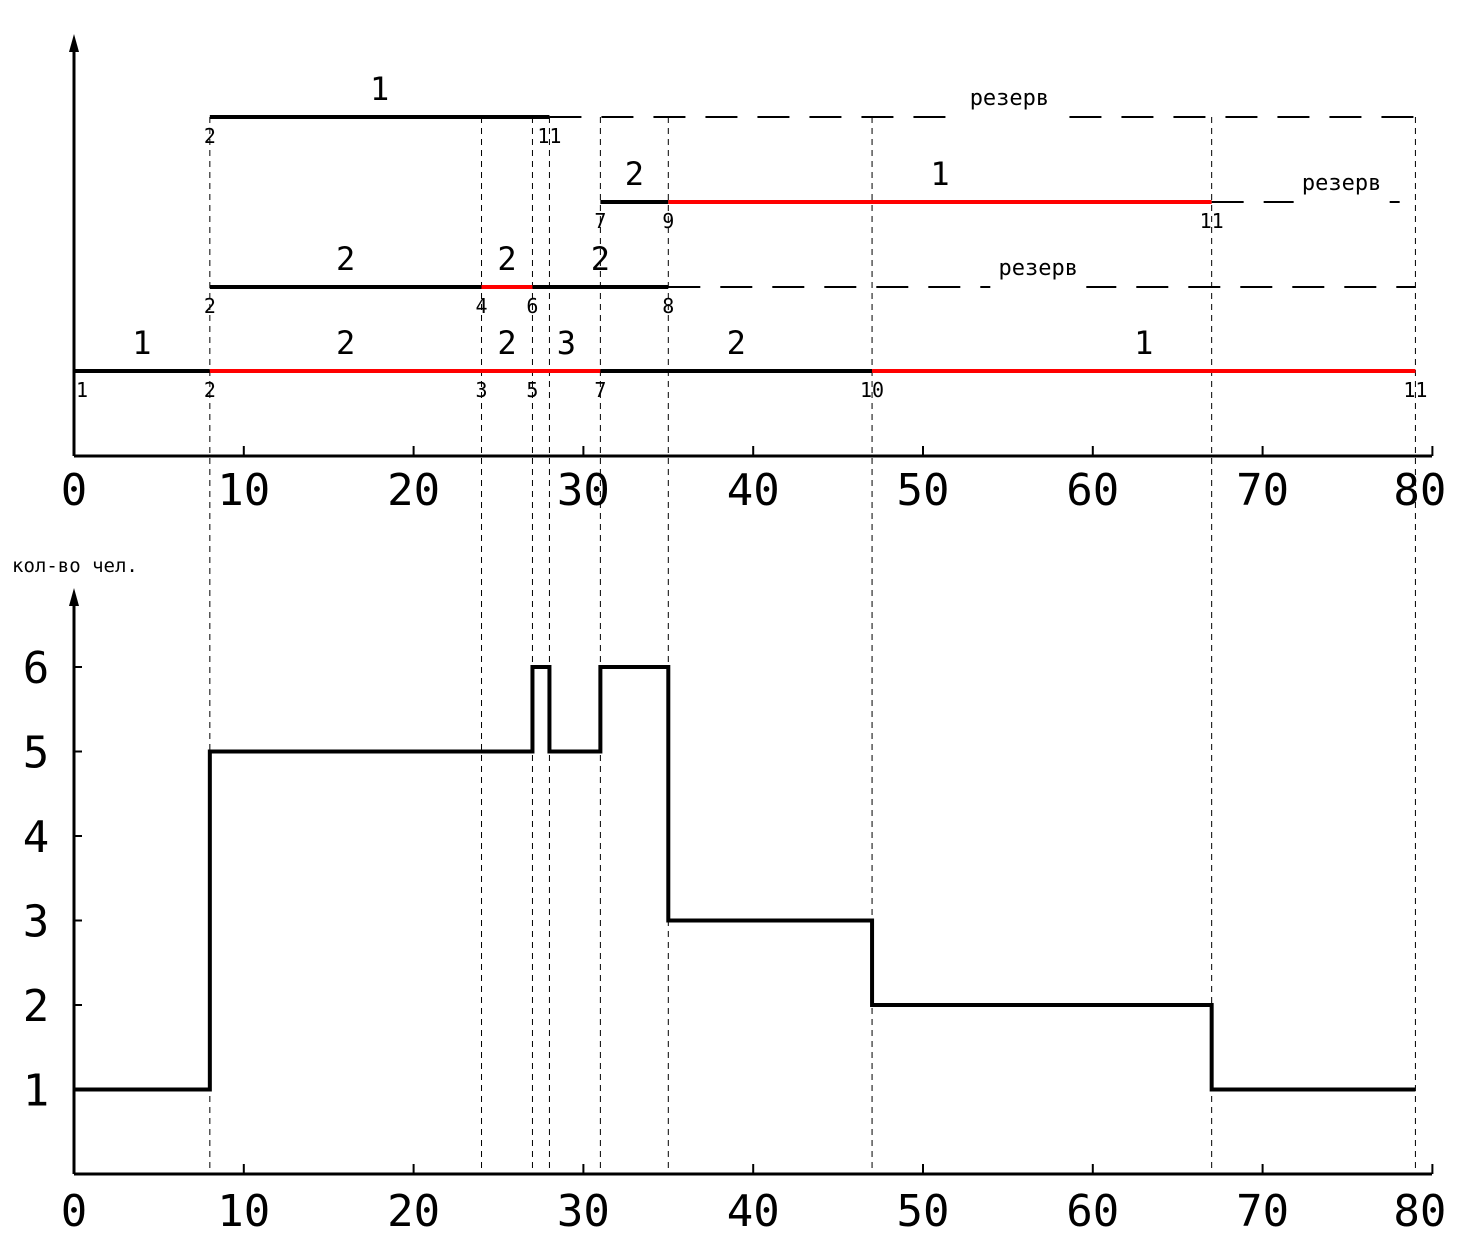 This screenshot has width=1477, height=1259. Describe the element at coordinates (668, 306) in the screenshot. I see `event-node-label: 8` at that location.